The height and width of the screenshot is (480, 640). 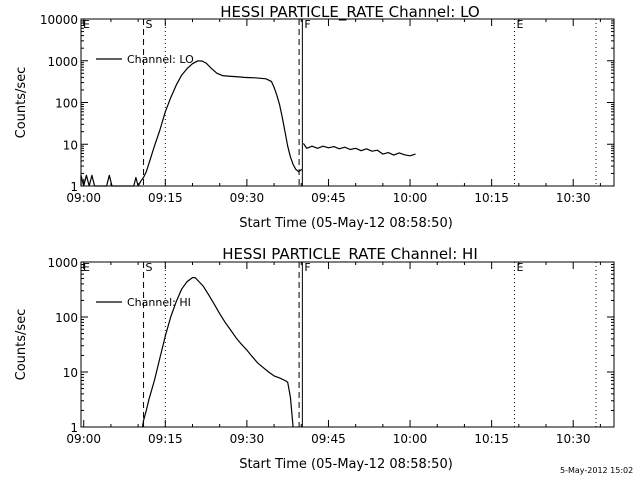 I want to click on chart-title: HESSI PARTICLE_RATE Channel: HI, so click(x=350, y=254).